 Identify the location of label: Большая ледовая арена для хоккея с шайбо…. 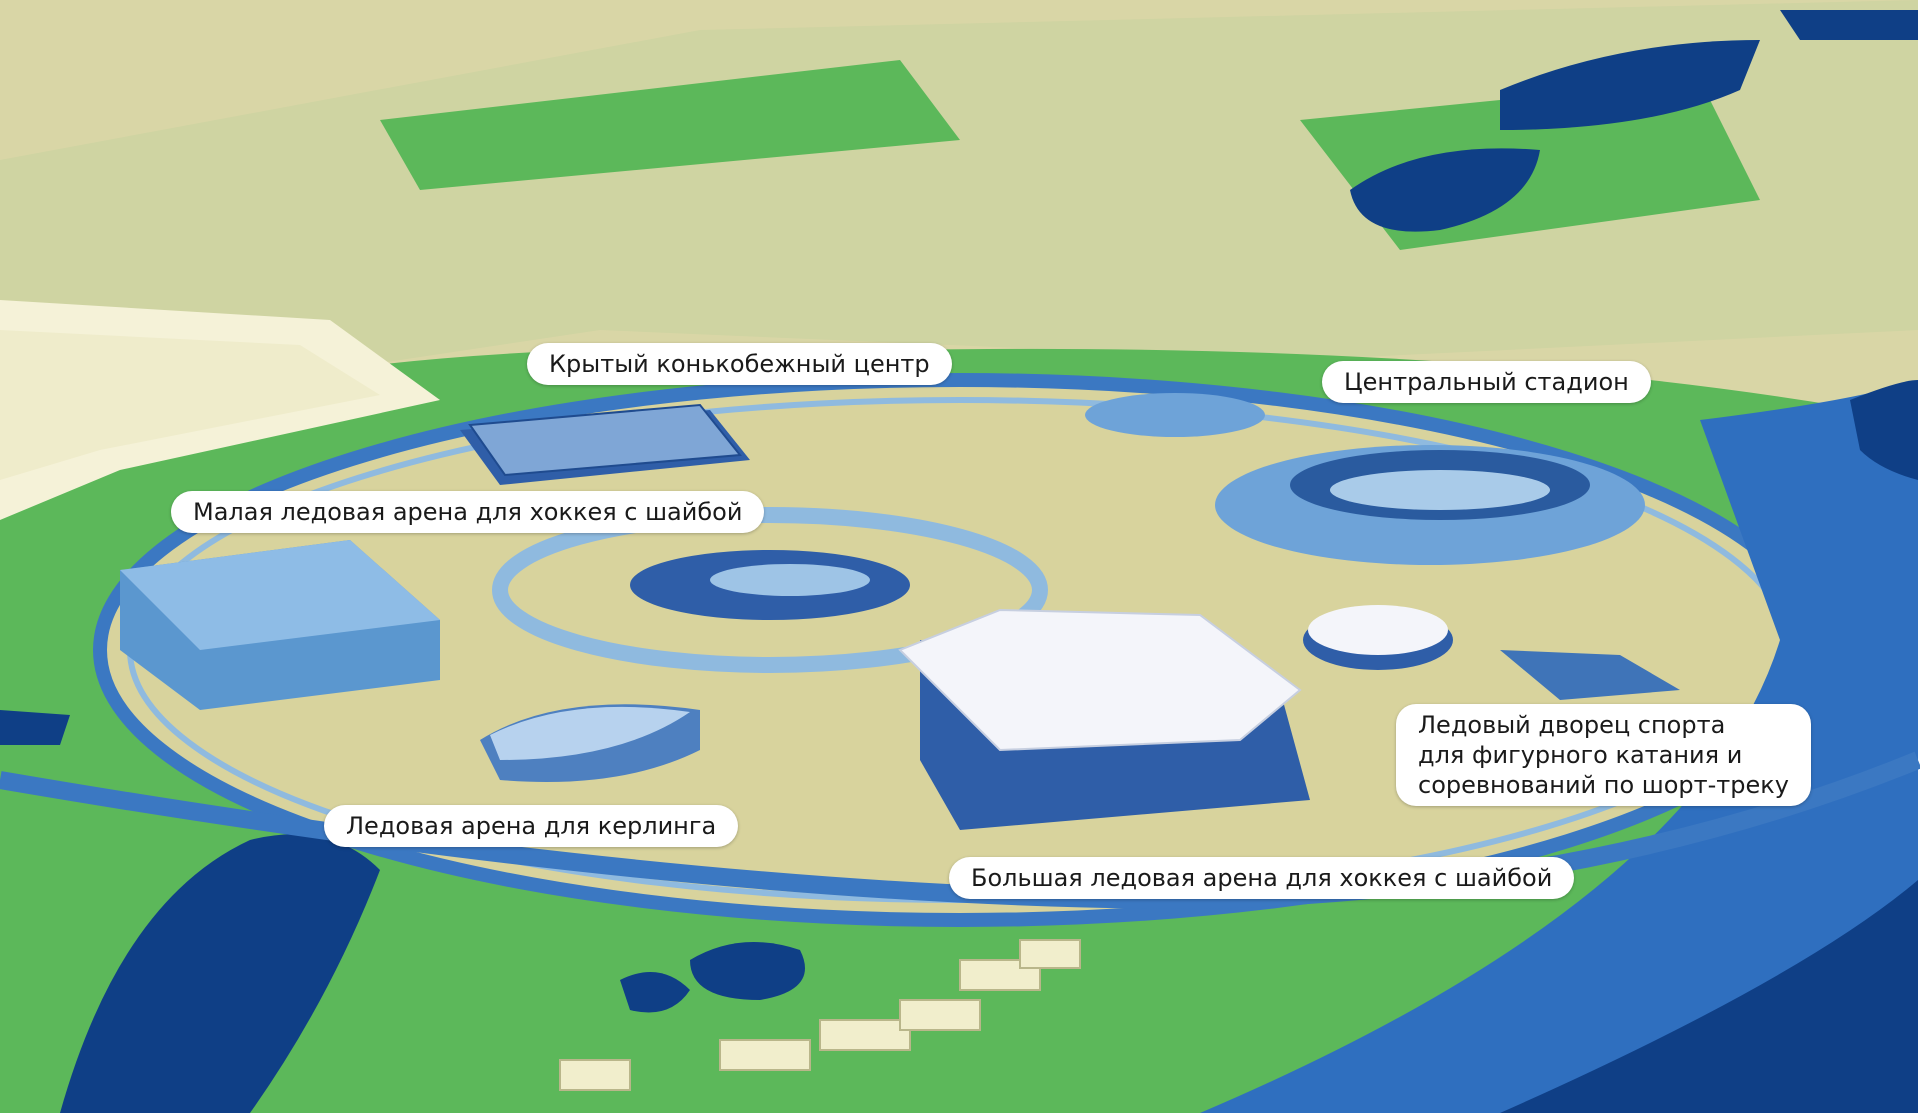
(1262, 878).